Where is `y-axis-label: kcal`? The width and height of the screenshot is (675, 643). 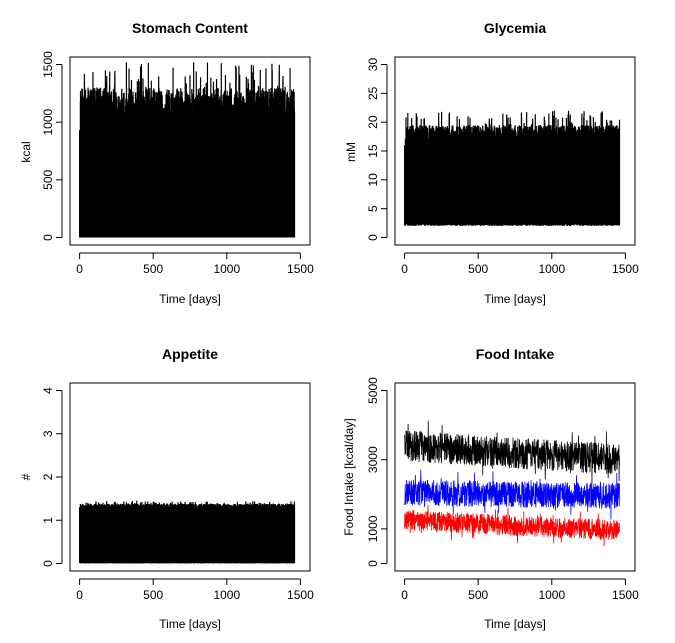
y-axis-label: kcal is located at coordinates (26, 151).